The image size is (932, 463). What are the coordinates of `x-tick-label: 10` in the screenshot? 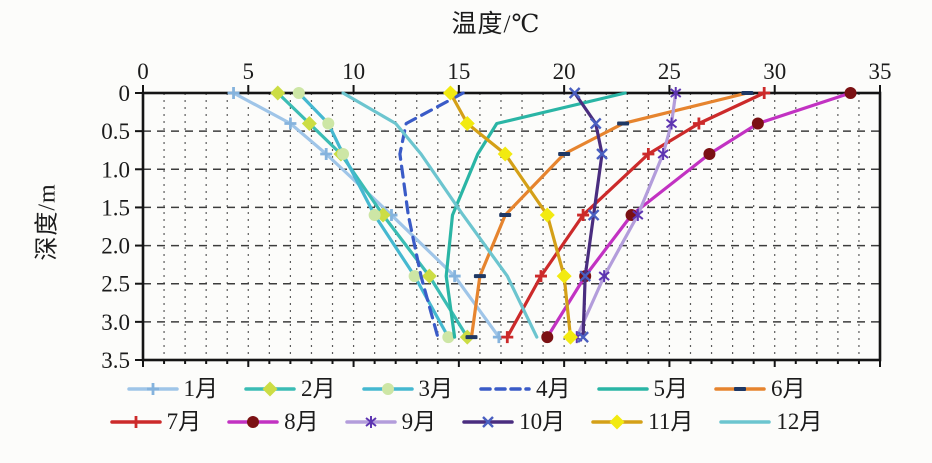 It's located at (353, 71).